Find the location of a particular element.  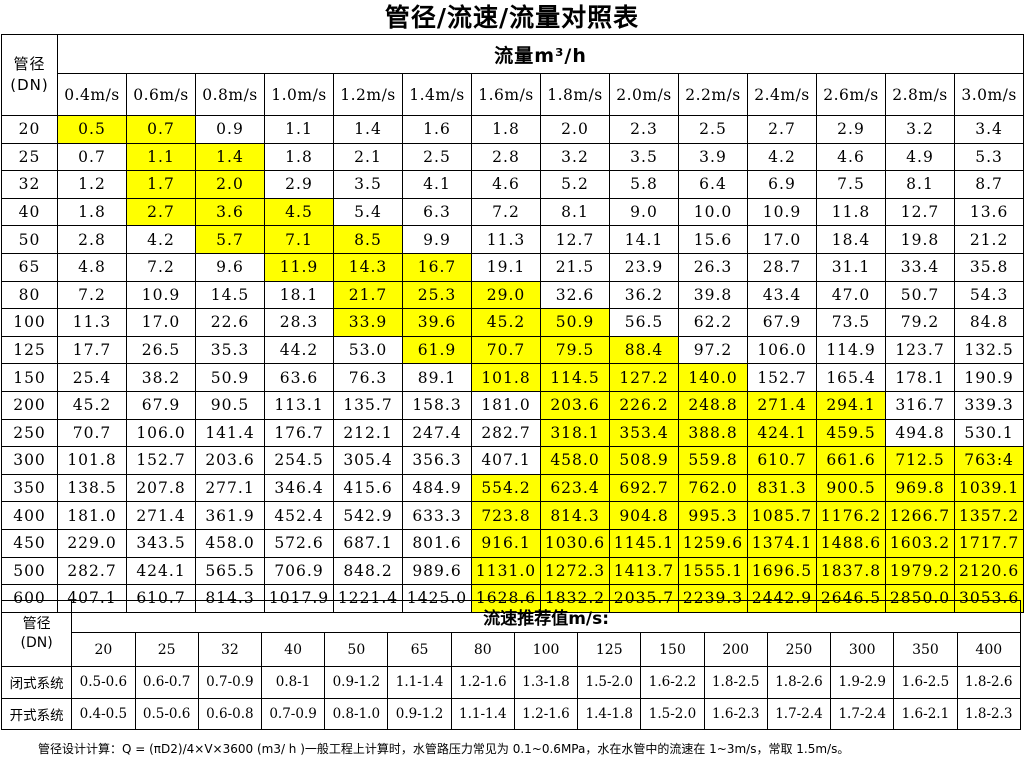

flow-value: 452.4 is located at coordinates (299, 515).